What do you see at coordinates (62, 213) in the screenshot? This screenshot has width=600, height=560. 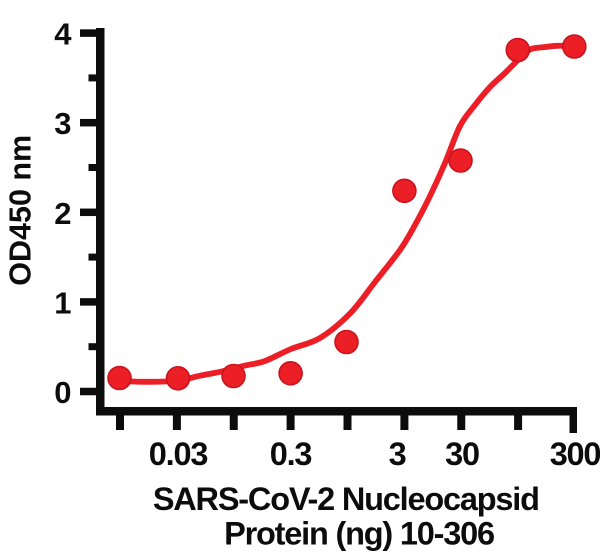 I see `svg-text: 2` at bounding box center [62, 213].